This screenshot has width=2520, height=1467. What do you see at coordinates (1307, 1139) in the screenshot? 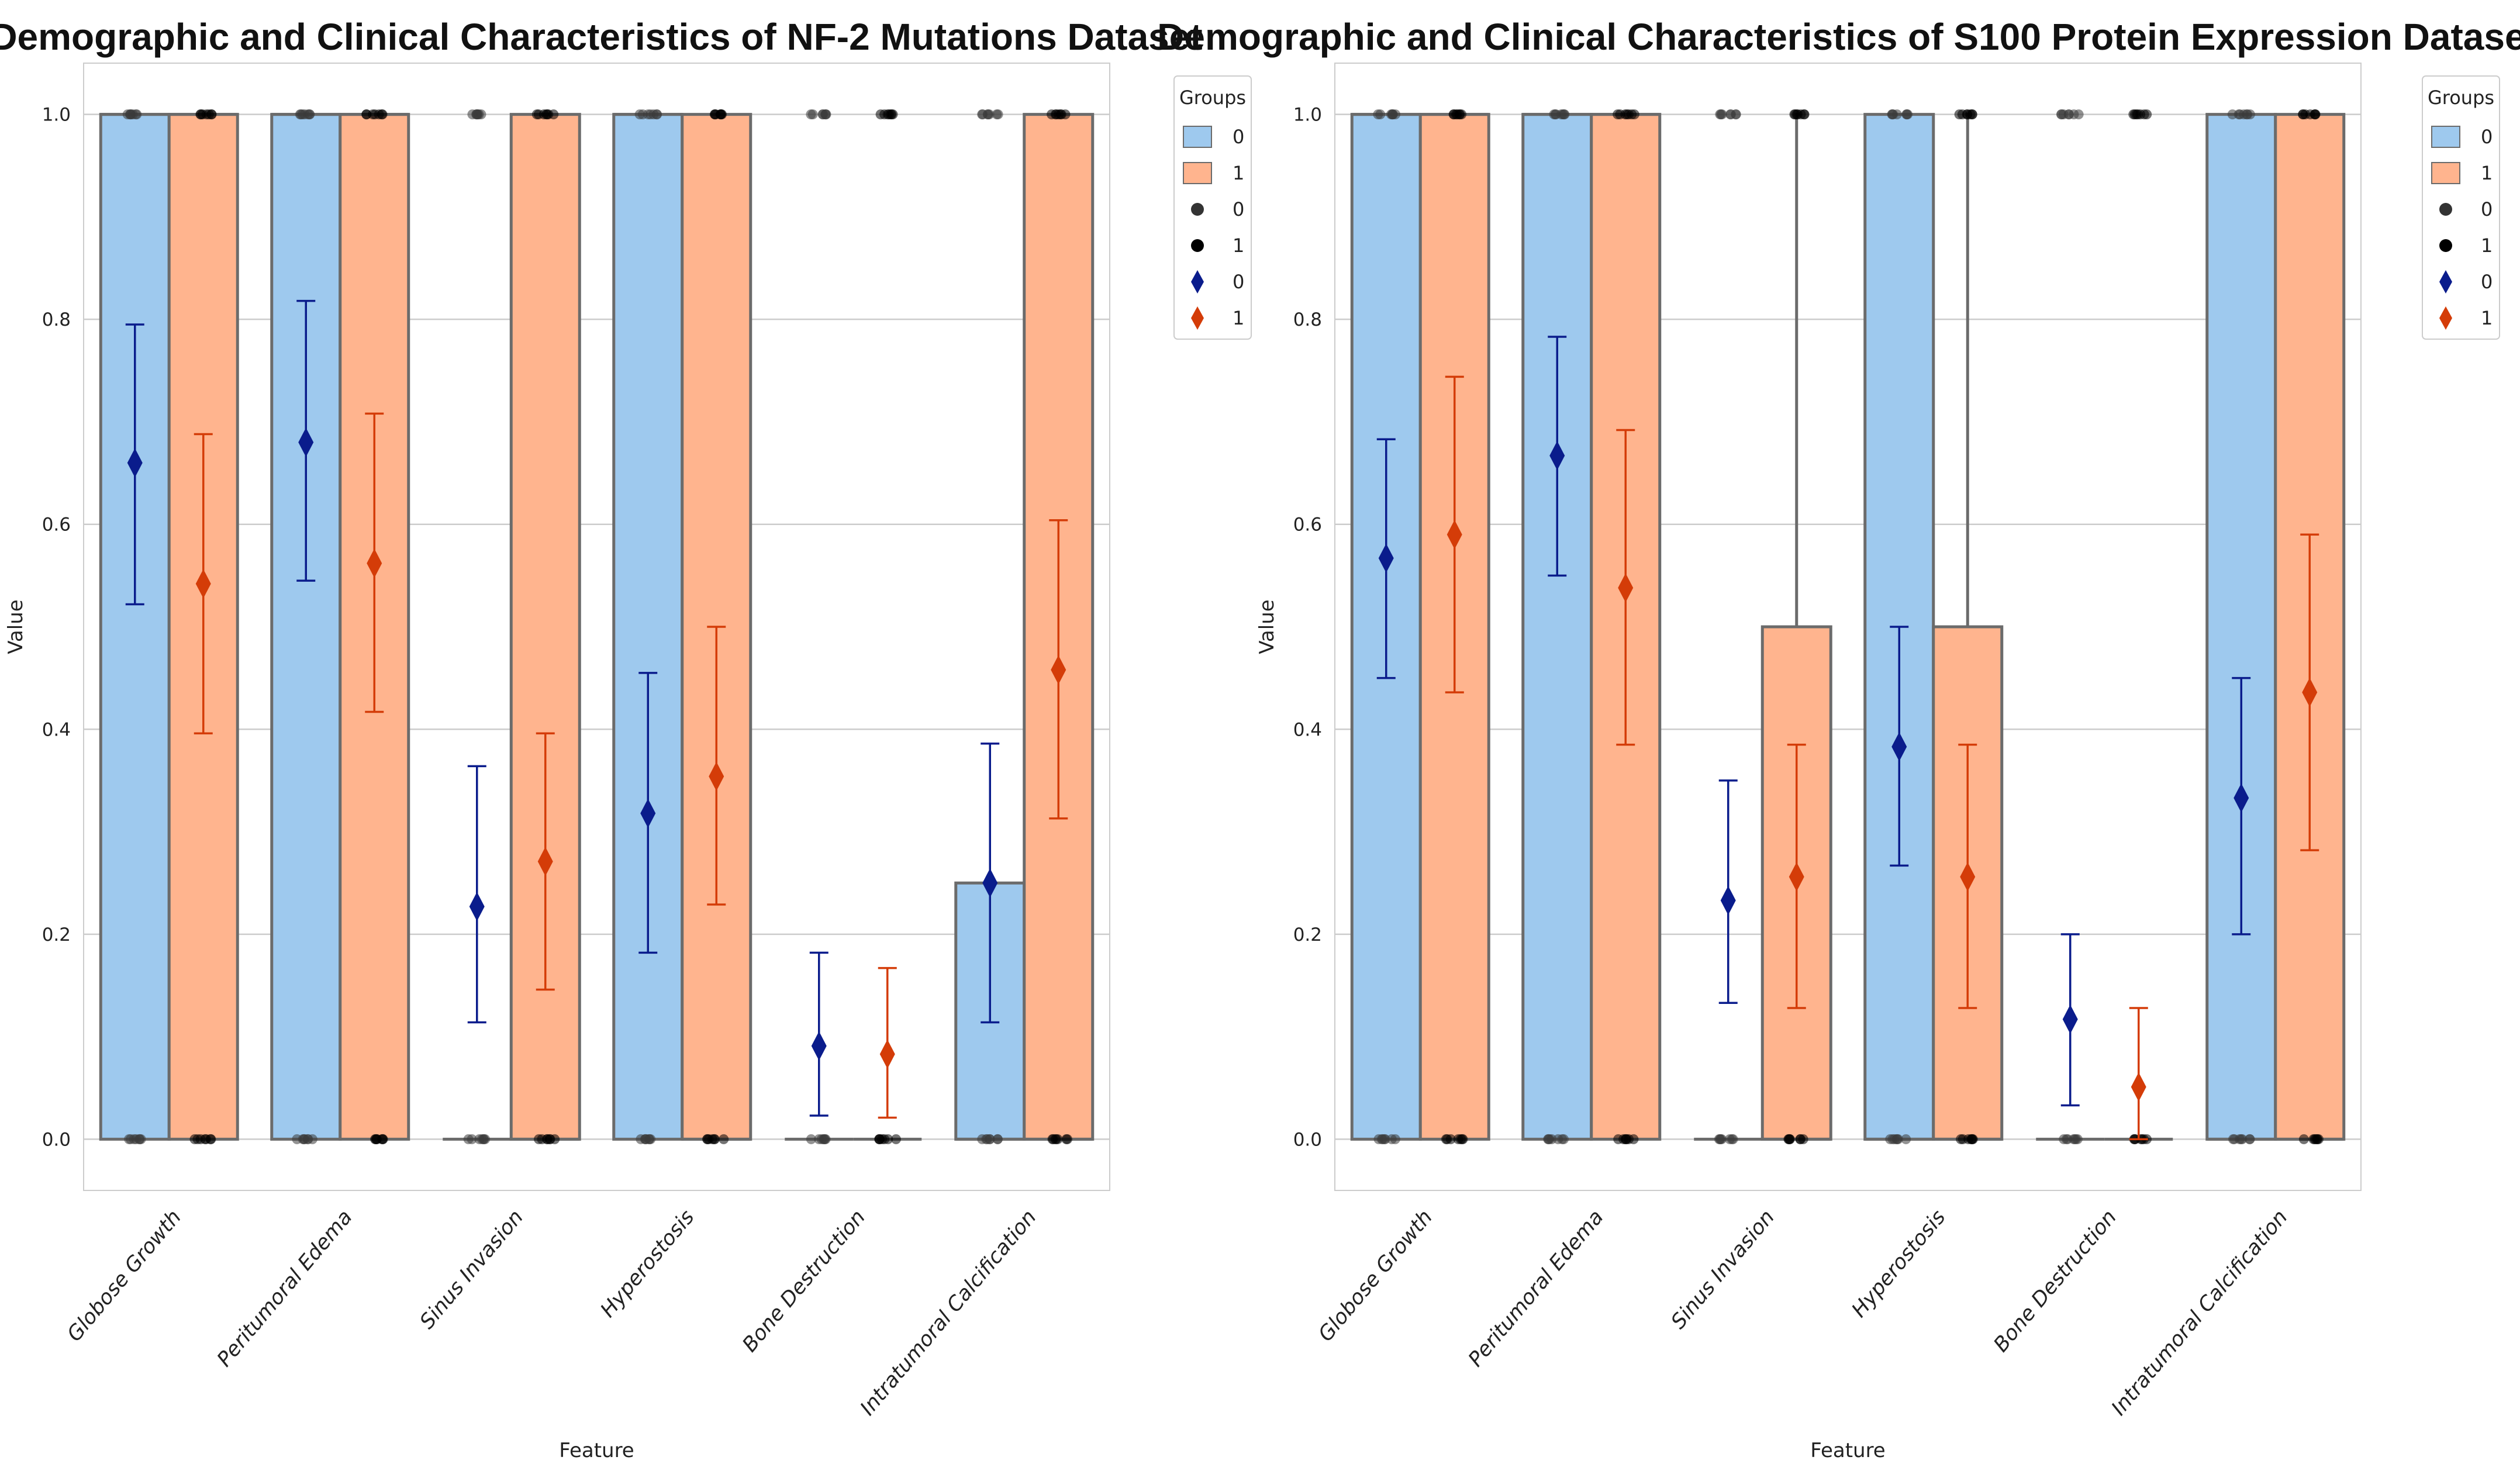
I see `y-tick-label: 0.0` at bounding box center [1307, 1139].